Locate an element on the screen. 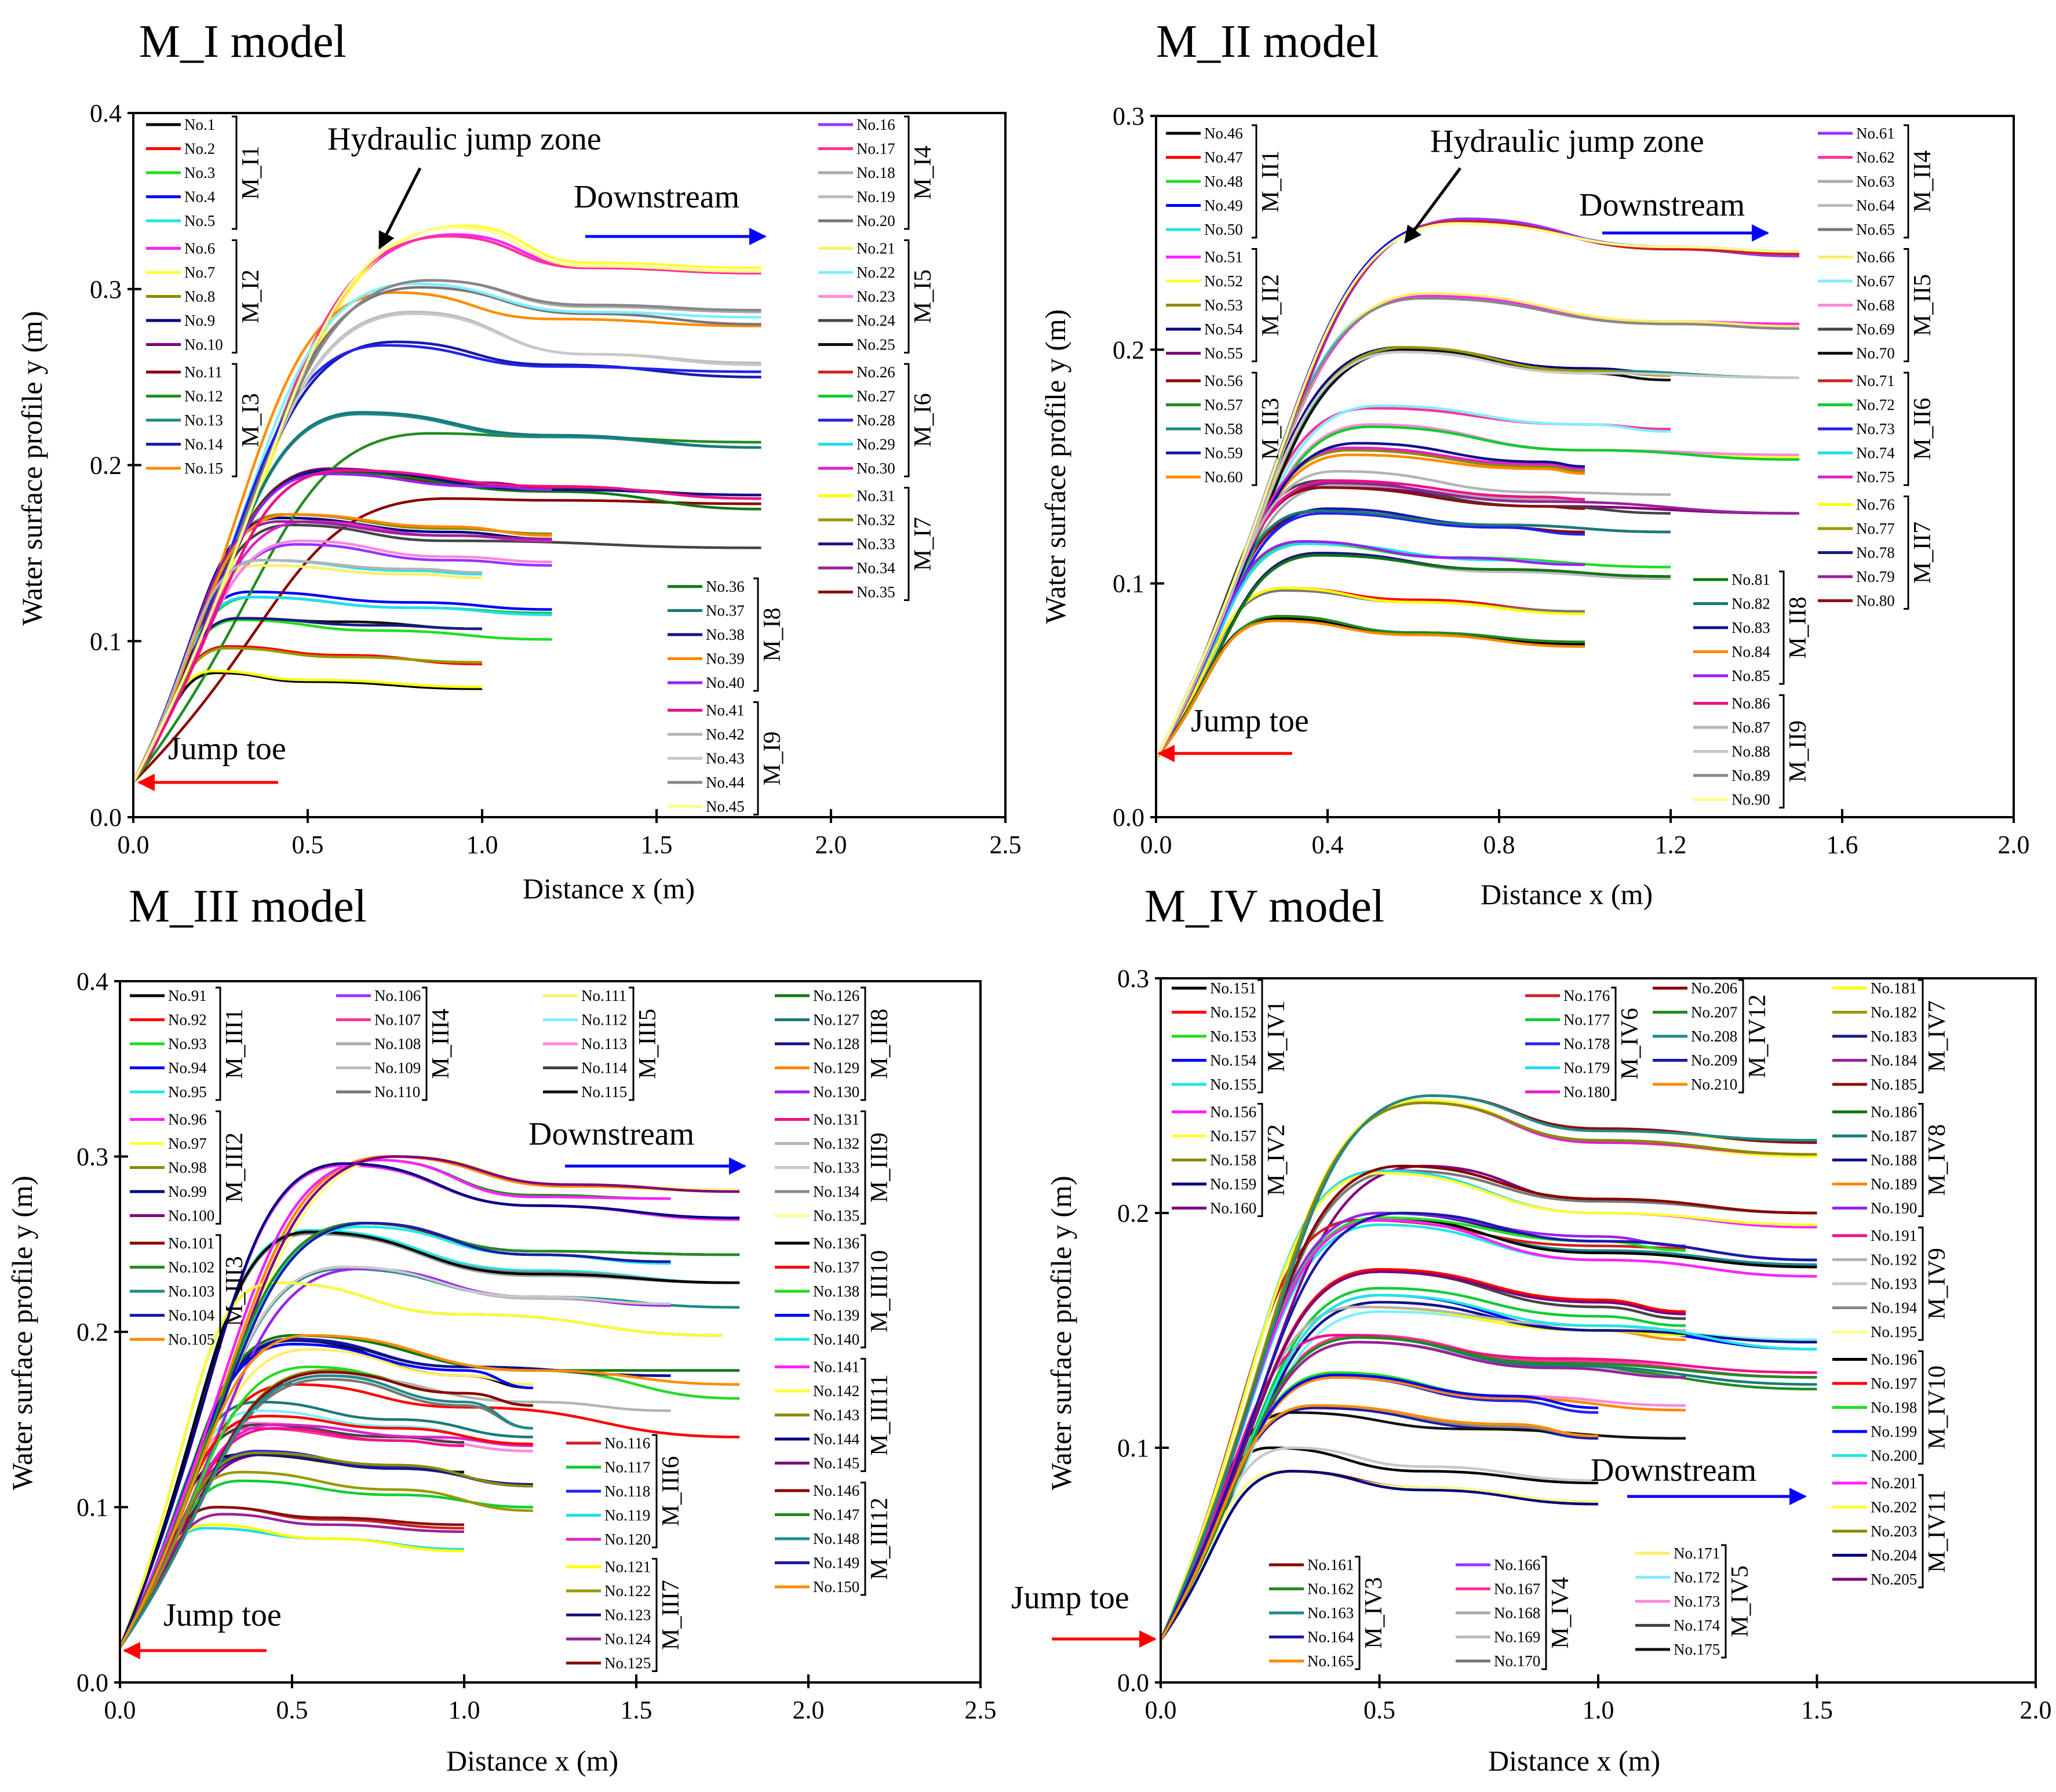 Image resolution: width=2056 pixels, height=1792 pixels. legend-entry-no-200: No.200 is located at coordinates (1894, 1456).